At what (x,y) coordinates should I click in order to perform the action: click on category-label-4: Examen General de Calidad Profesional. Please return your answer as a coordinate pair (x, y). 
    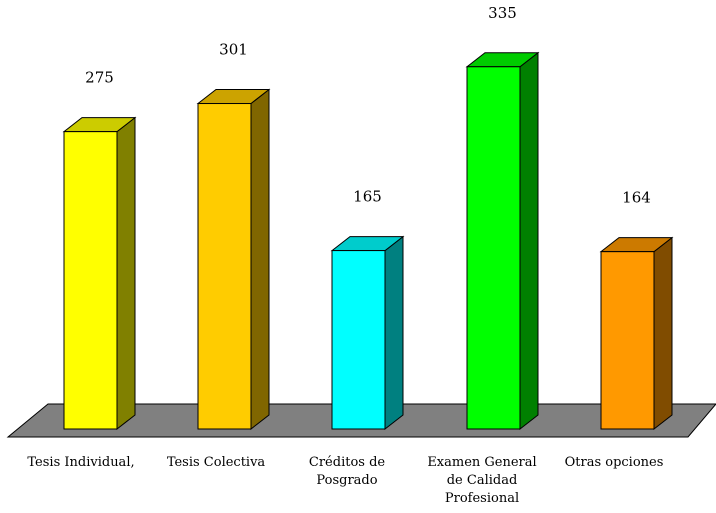
    Looking at the image, I should click on (481, 480).